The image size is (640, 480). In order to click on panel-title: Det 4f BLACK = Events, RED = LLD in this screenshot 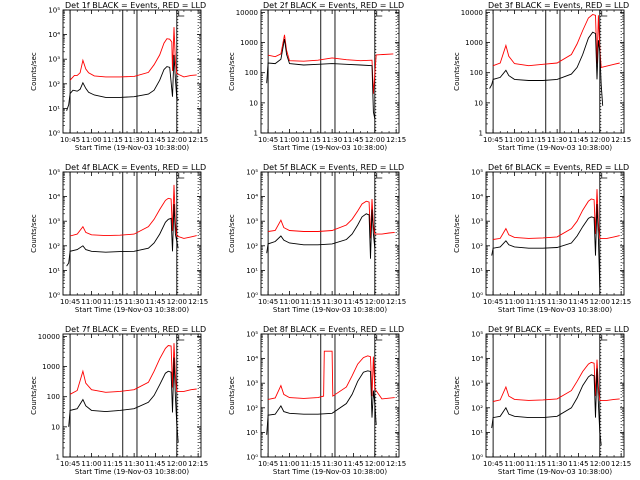, I will do `click(135, 167)`.